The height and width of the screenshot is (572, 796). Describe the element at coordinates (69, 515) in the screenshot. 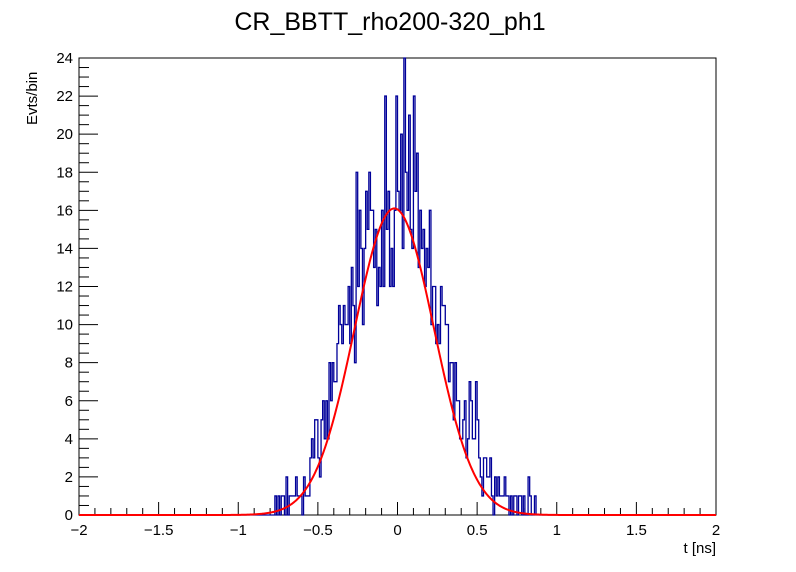

I see `y-tick-label: 0` at that location.